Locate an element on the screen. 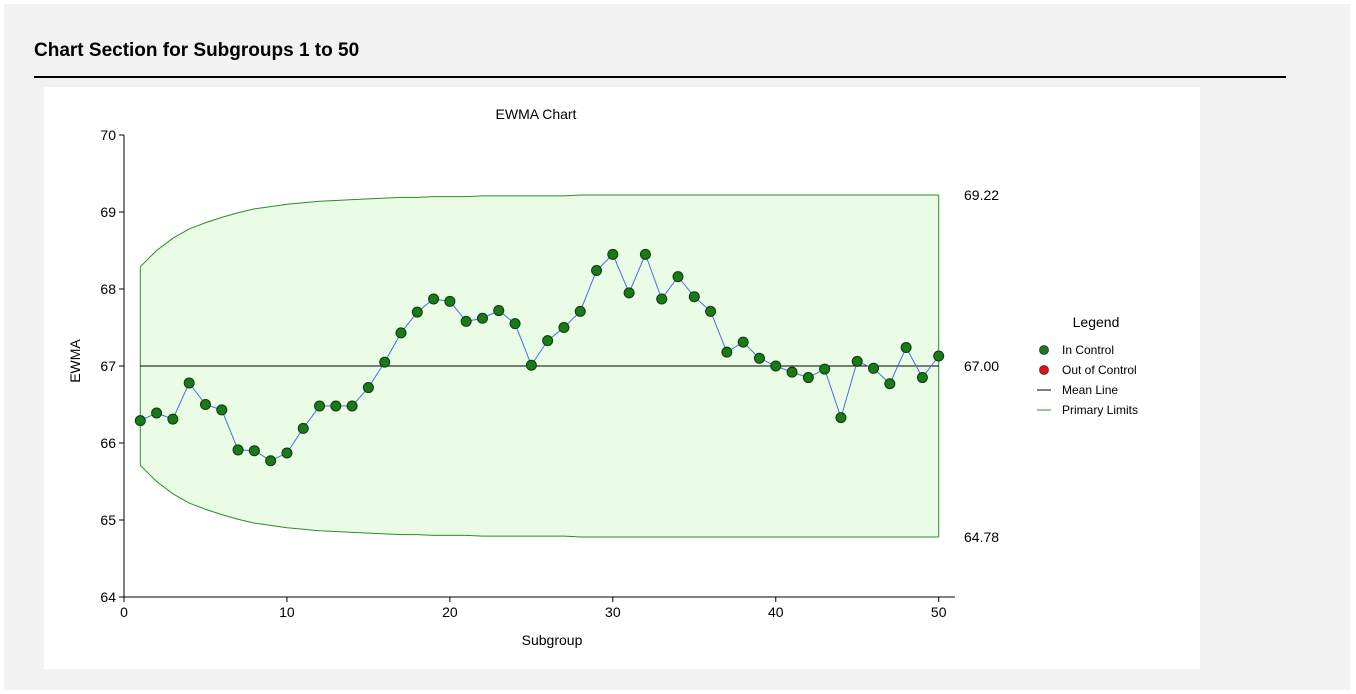  legend-item-label: Mean Line is located at coordinates (1090, 390).